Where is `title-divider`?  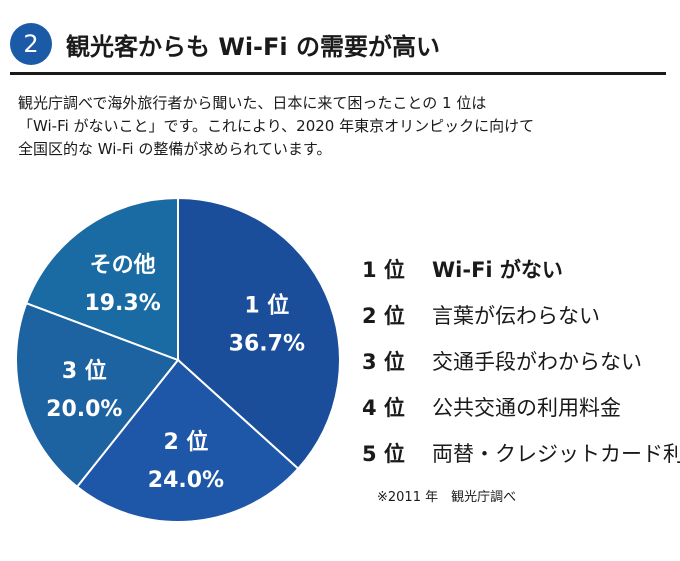
title-divider is located at coordinates (338, 73).